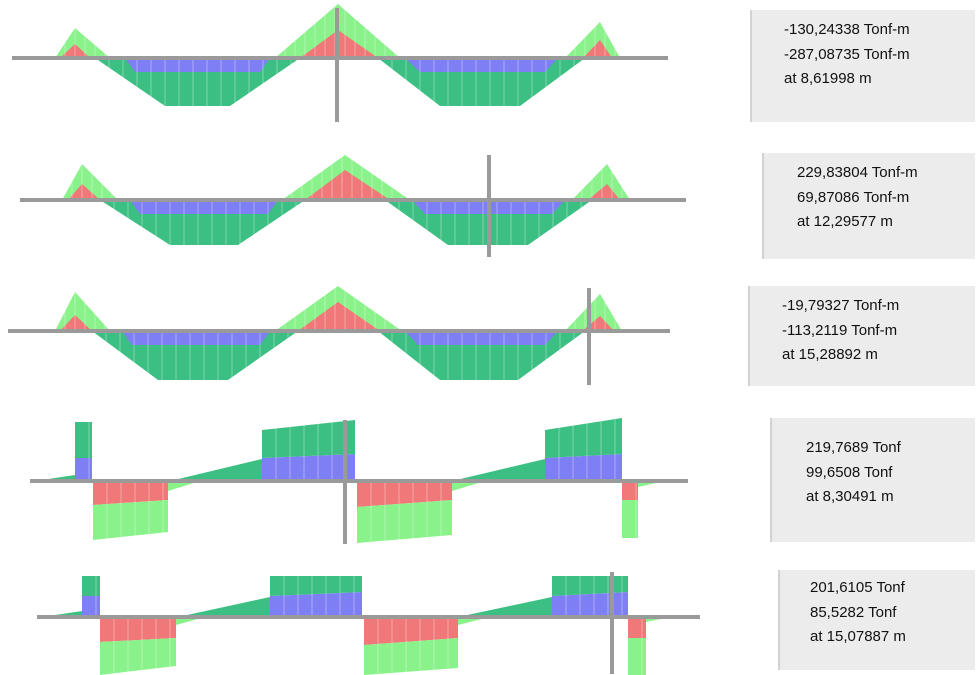  Describe the element at coordinates (828, 78) in the screenshot. I see `readout-location: at 8,61998 m` at that location.